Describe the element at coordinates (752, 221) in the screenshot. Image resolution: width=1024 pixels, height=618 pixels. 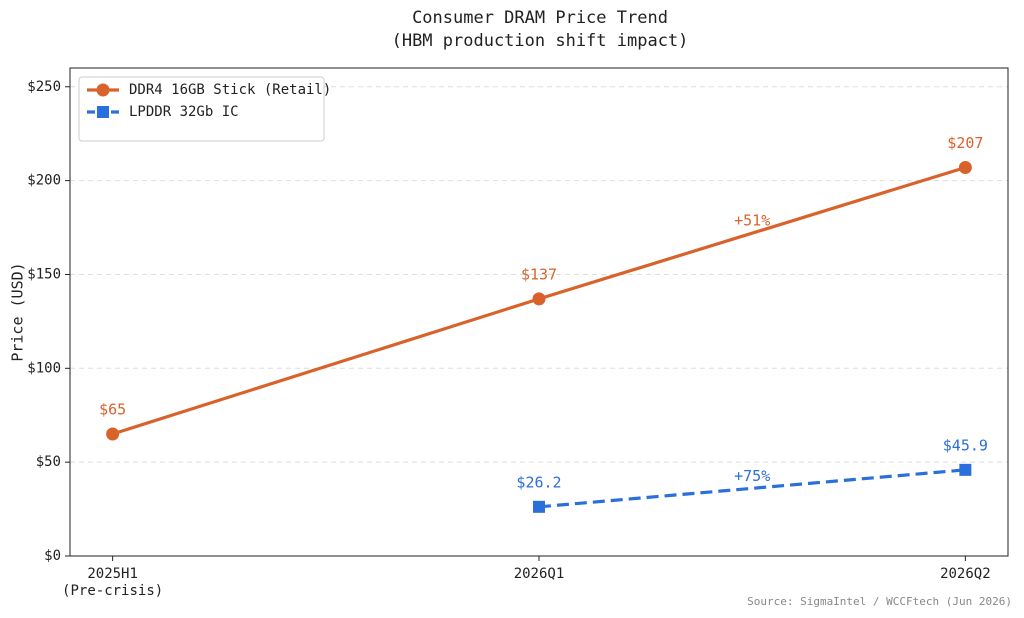
I see `change-annotation: +51%` at that location.